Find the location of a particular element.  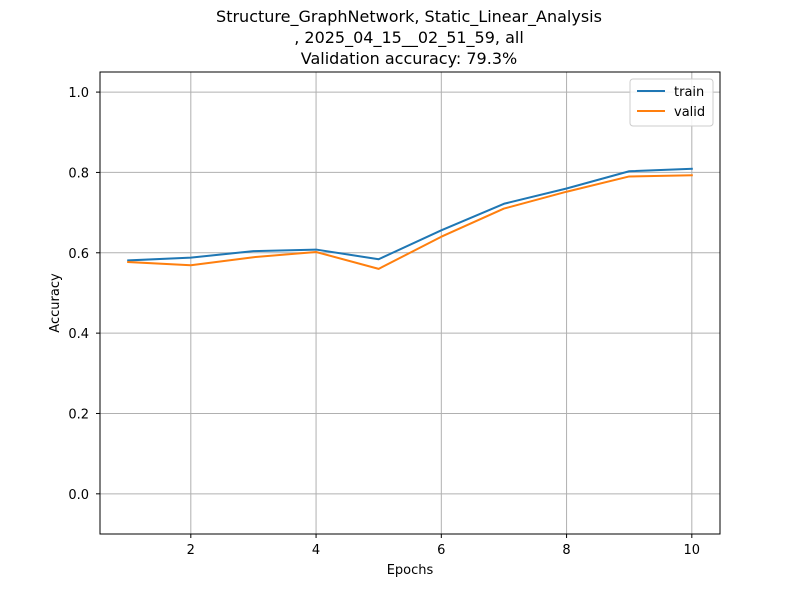

valid-line is located at coordinates (410, 222).